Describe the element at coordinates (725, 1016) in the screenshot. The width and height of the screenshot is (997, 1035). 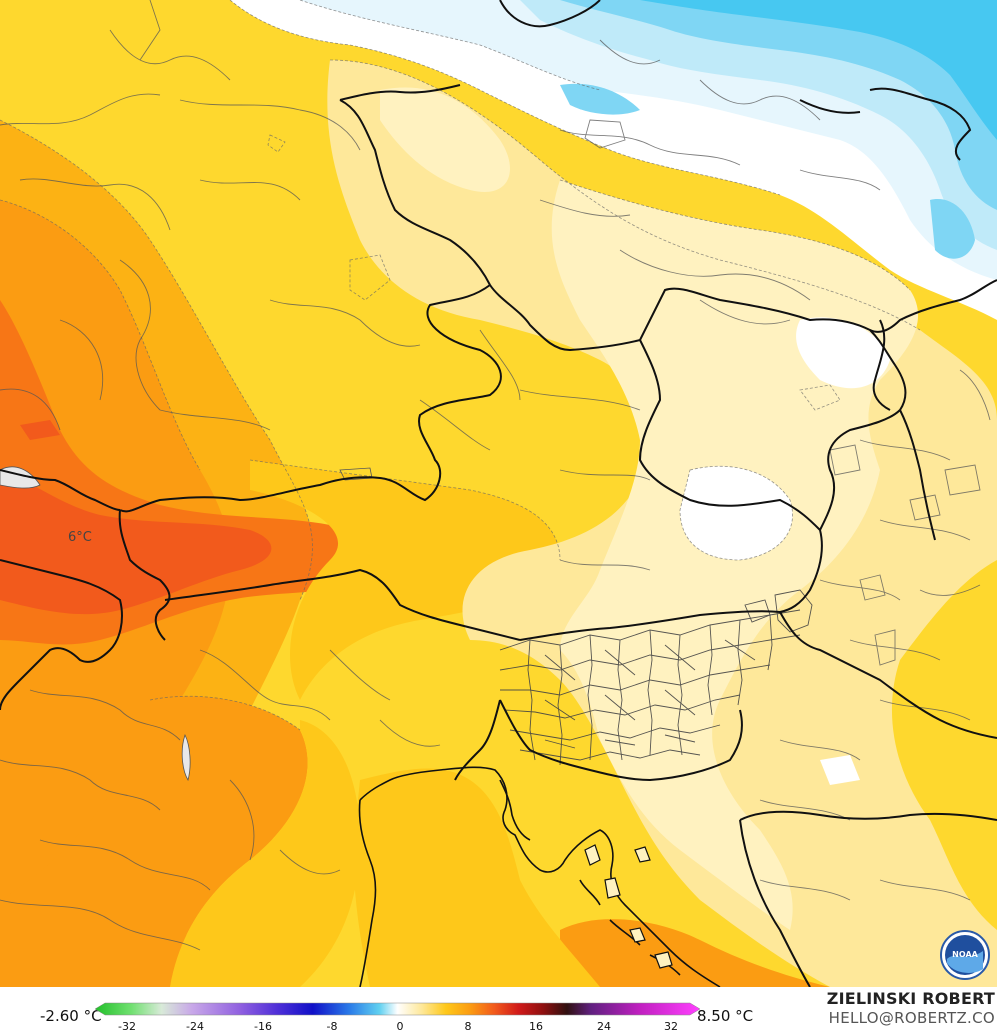
I see `legend-max-label: 8.50 °C` at that location.